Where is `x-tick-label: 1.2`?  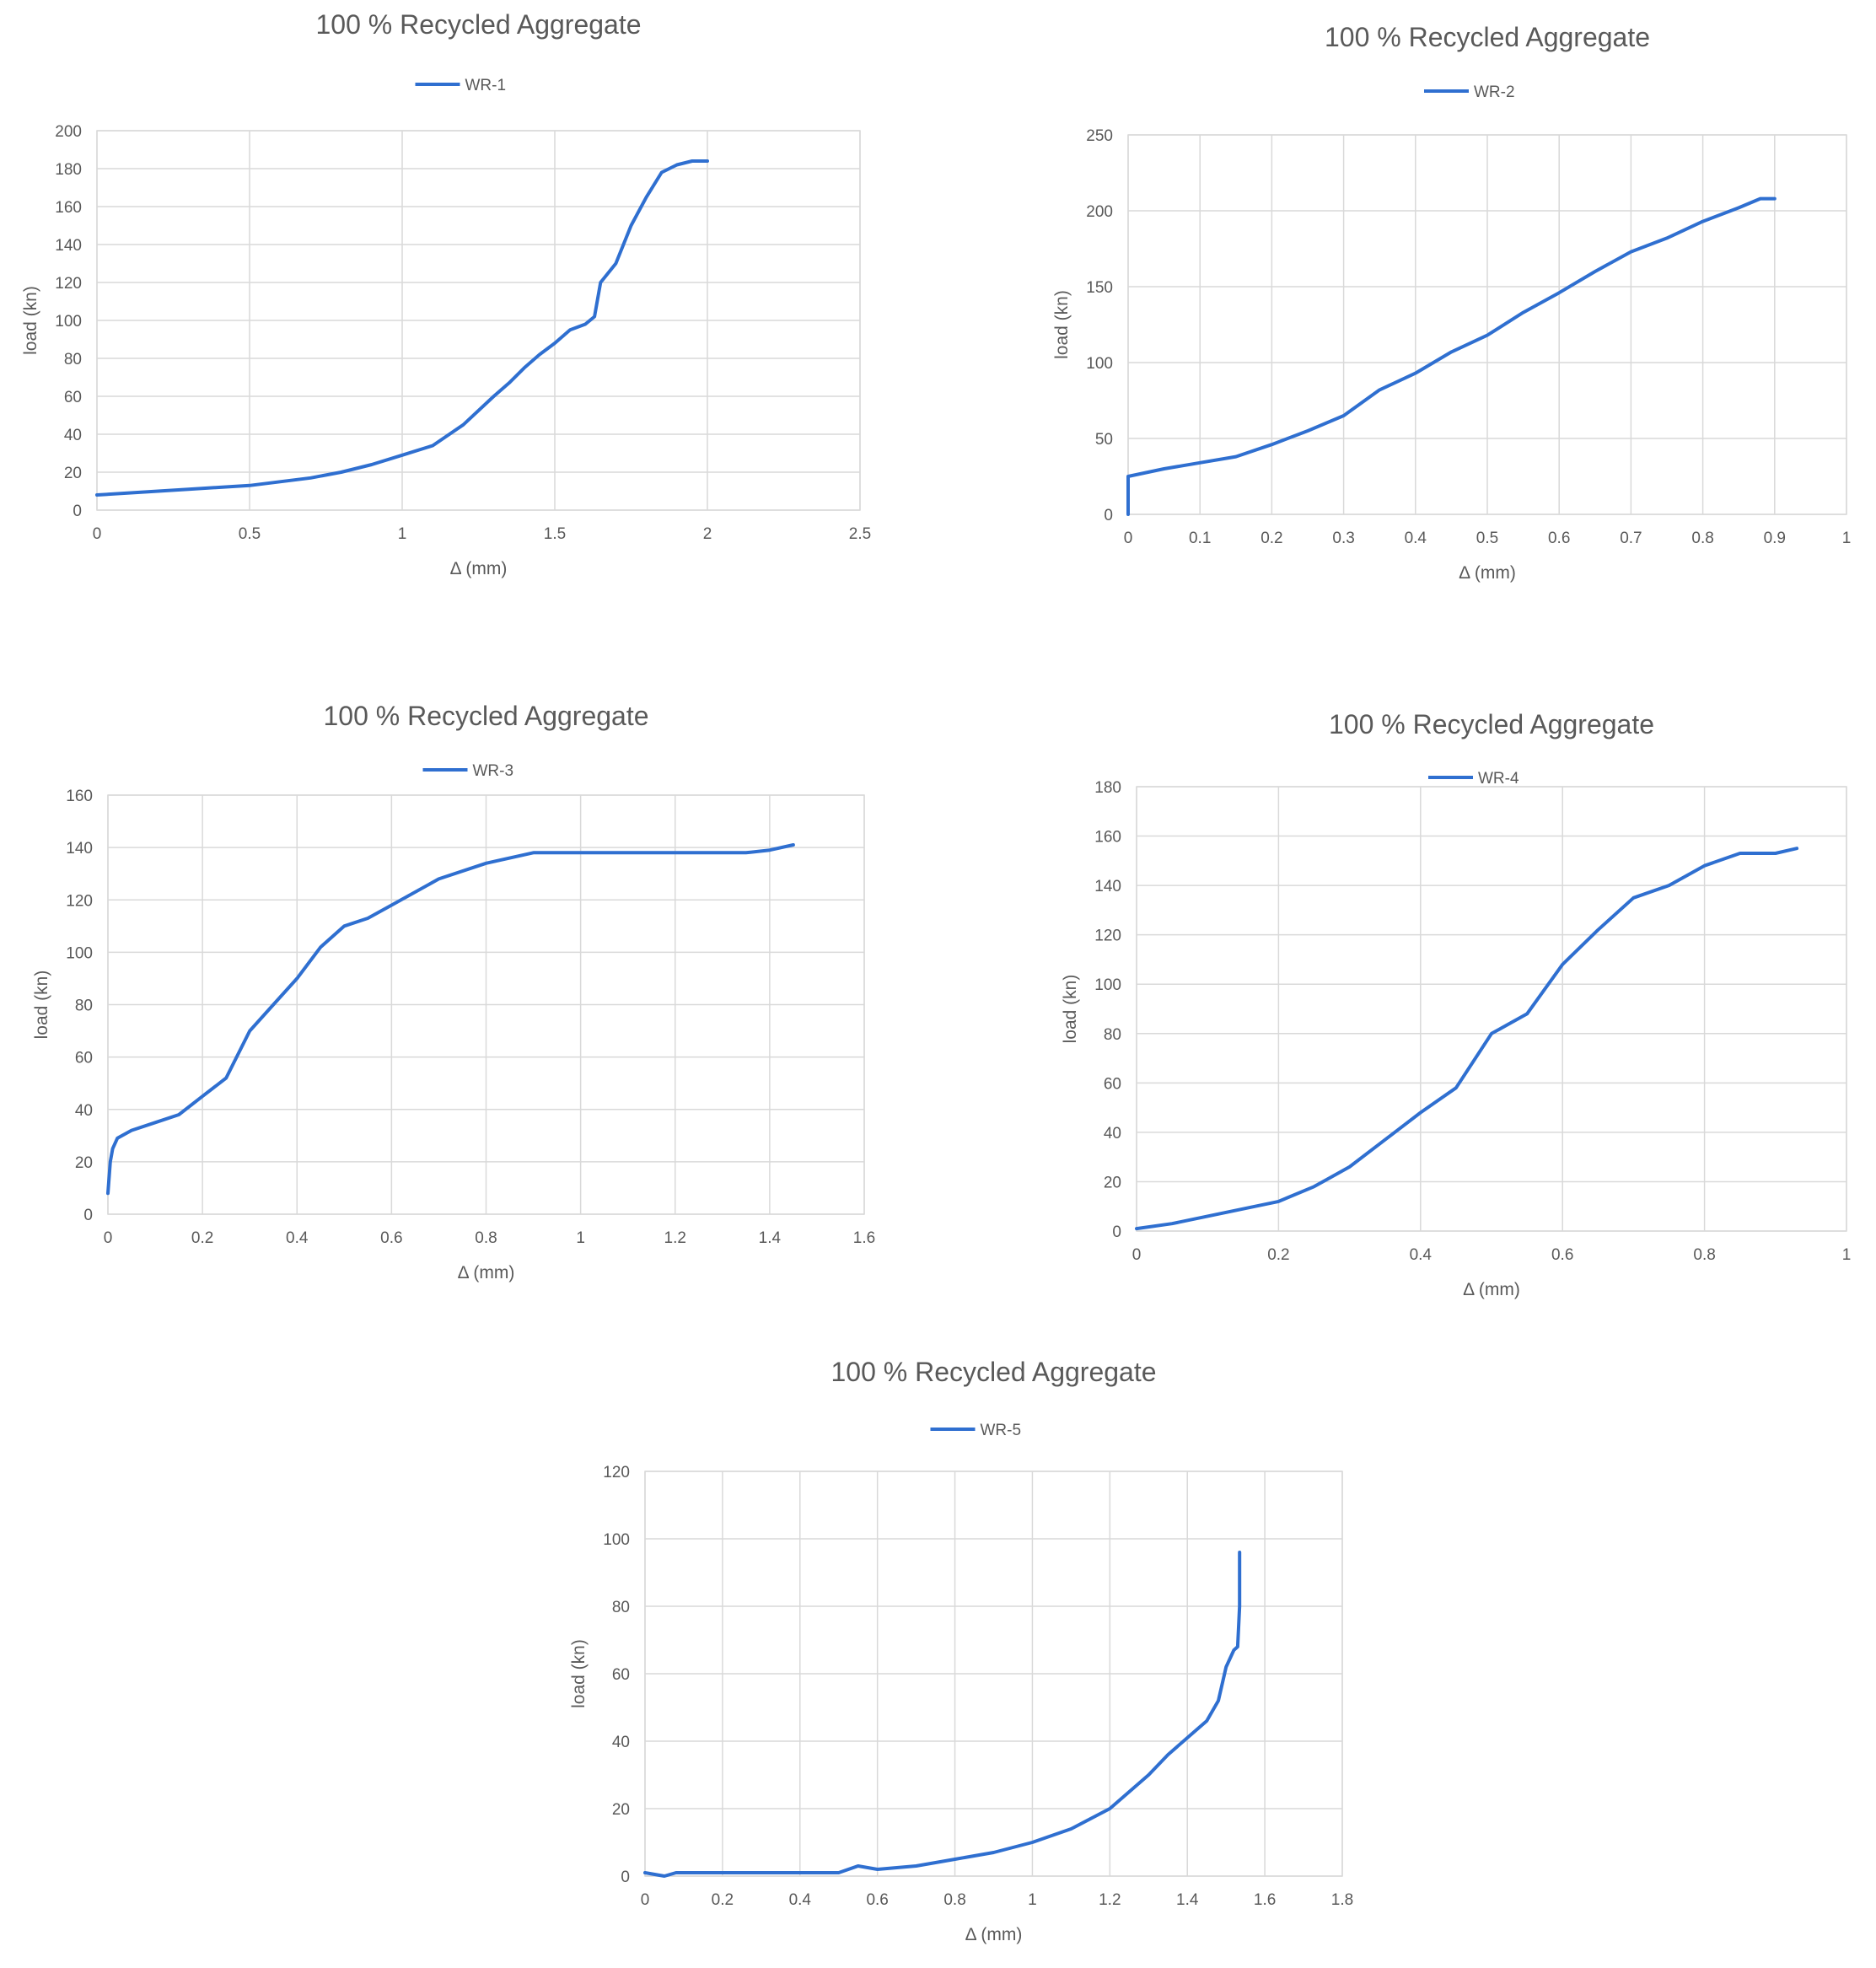 x-tick-label: 1.2 is located at coordinates (1110, 1900).